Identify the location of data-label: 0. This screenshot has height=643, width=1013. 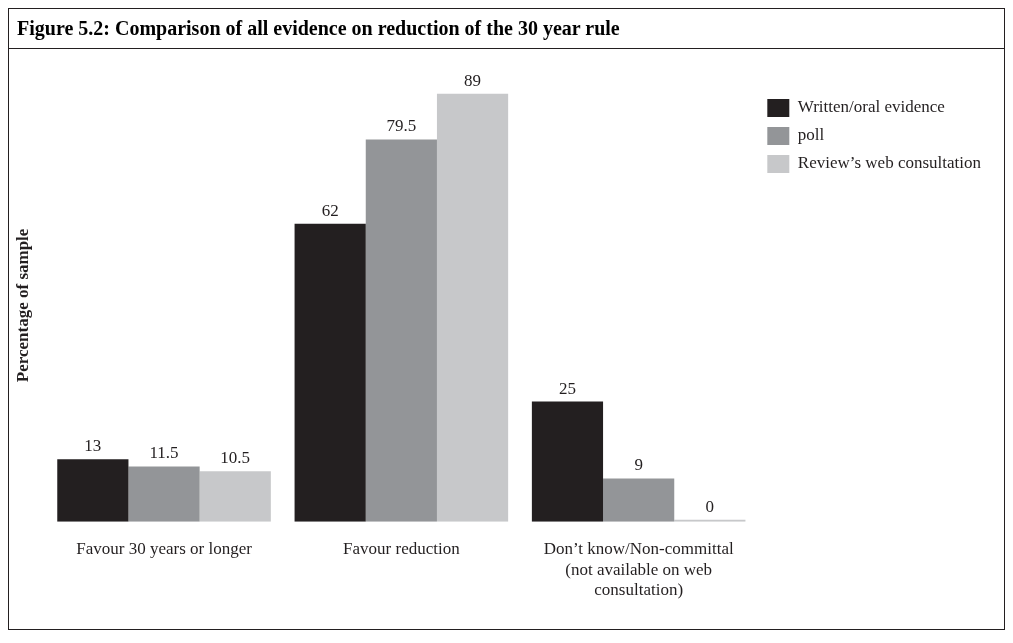
(710, 506).